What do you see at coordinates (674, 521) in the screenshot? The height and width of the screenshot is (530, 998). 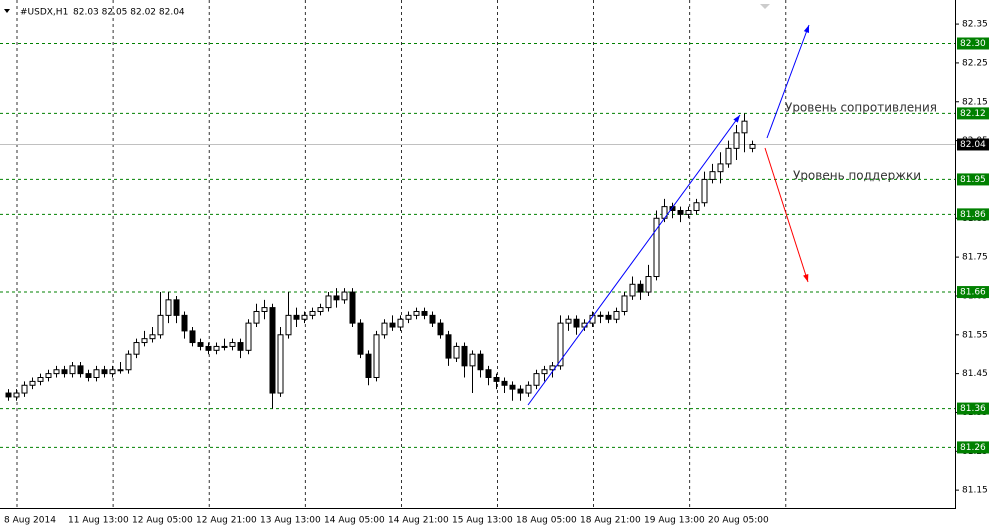 I see `x-tick-label: 19 Aug 13:00` at bounding box center [674, 521].